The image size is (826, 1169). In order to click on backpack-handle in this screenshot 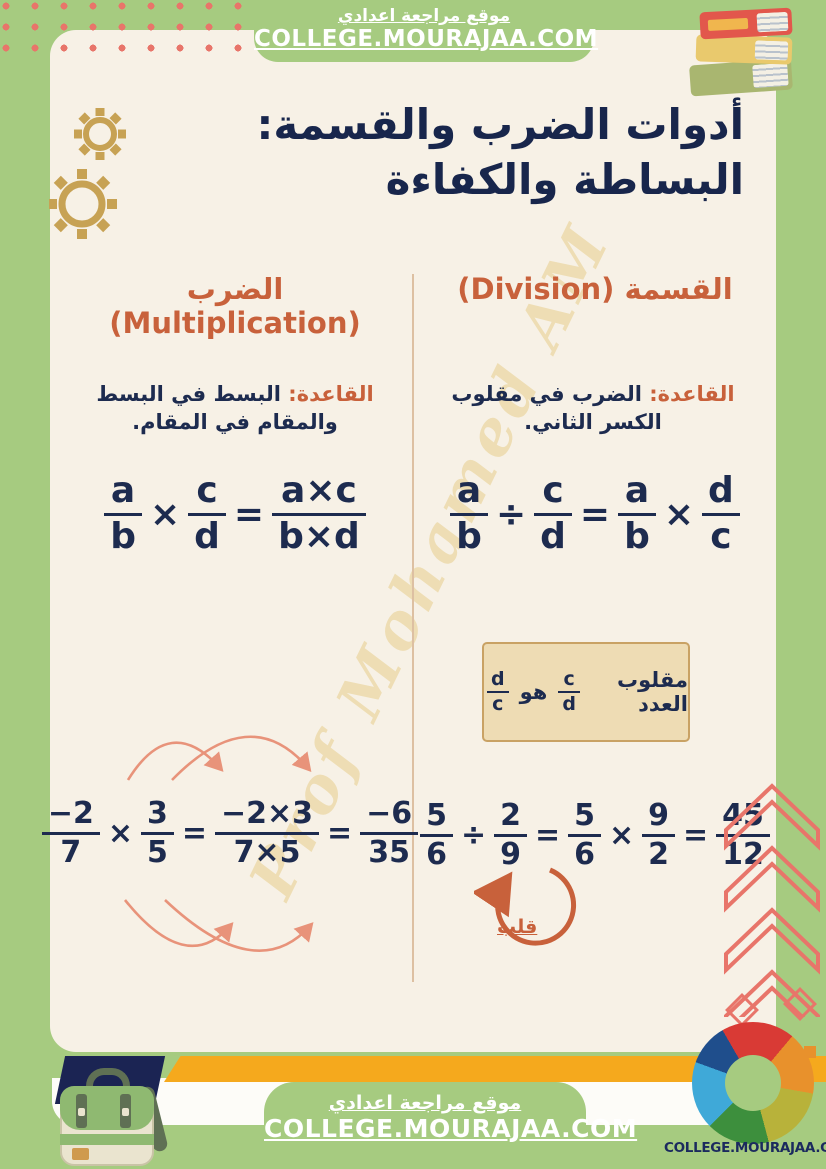, I will do `click(108, 1081)`.